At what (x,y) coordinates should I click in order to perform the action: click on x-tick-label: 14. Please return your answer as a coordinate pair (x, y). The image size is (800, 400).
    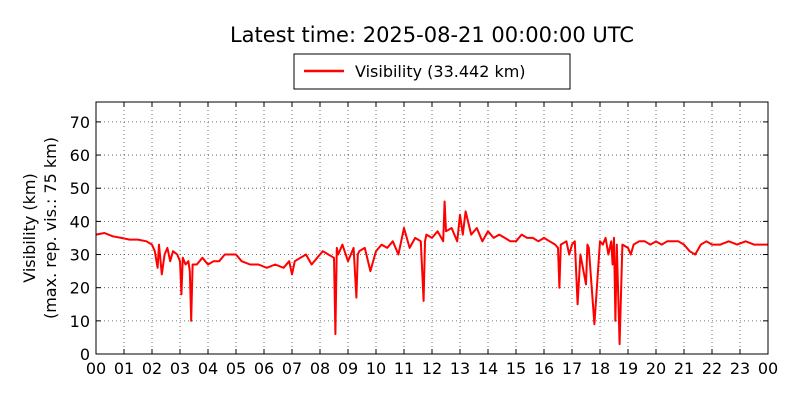
    Looking at the image, I should click on (488, 368).